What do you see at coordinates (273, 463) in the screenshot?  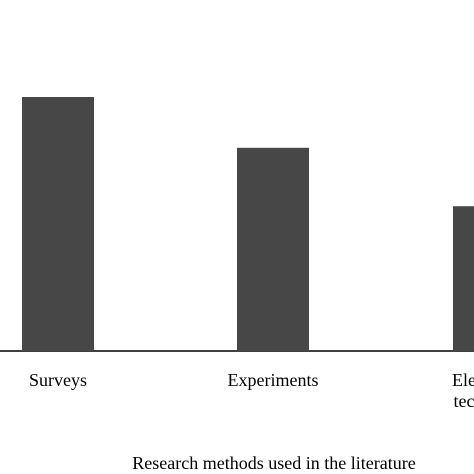 I see `x-axis-title: Research methods used in the literature` at bounding box center [273, 463].